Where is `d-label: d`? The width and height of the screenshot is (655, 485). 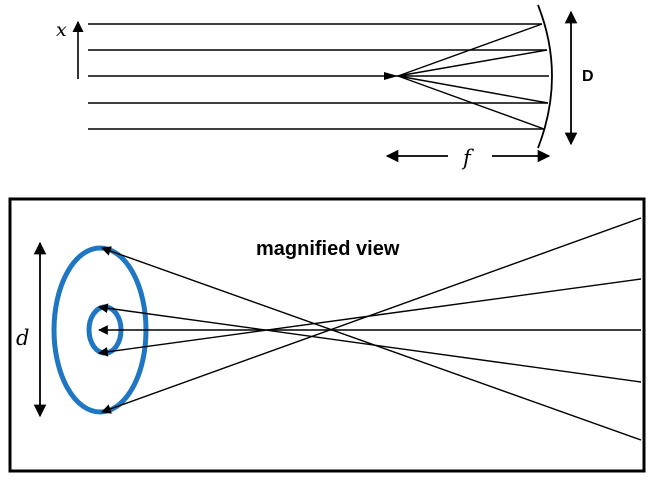 d-label: d is located at coordinates (22, 338).